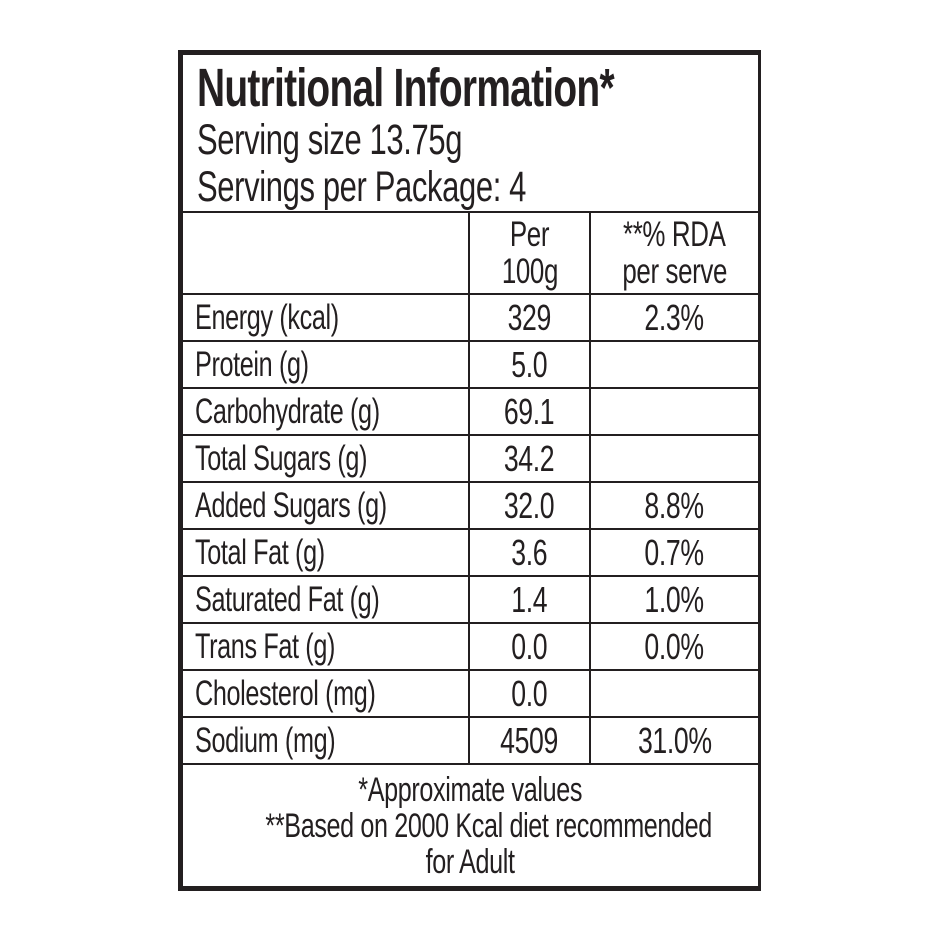 The width and height of the screenshot is (940, 940). I want to click on table-row-energy: Energy (kcal) 329 2.3%, so click(471, 317).